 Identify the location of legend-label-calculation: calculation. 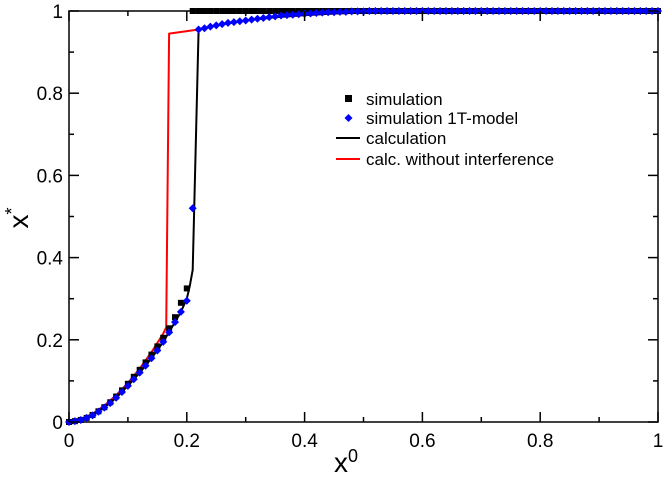
(406, 138).